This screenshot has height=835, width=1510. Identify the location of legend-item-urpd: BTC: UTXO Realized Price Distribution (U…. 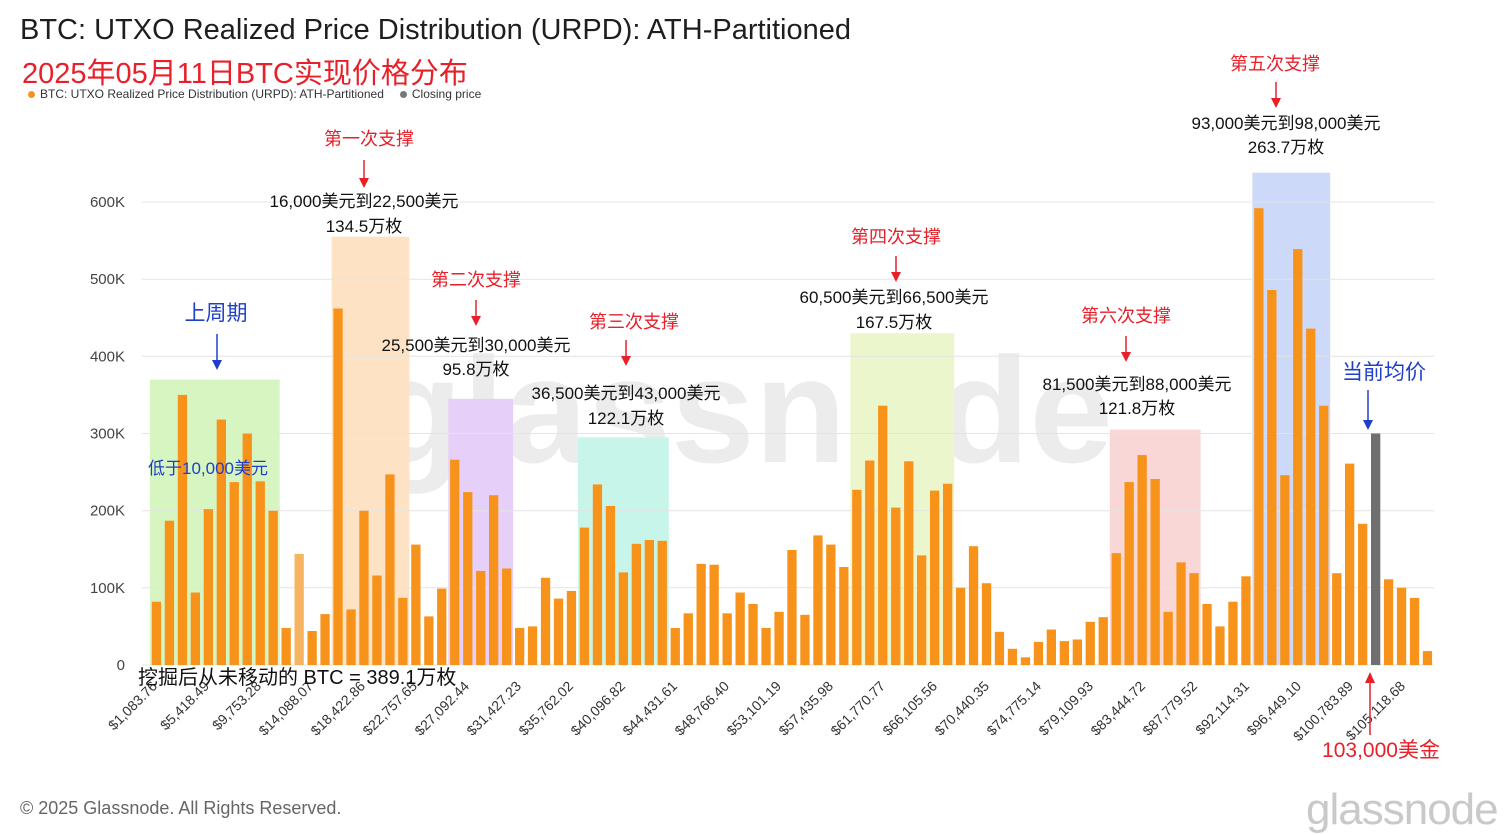
(206, 94).